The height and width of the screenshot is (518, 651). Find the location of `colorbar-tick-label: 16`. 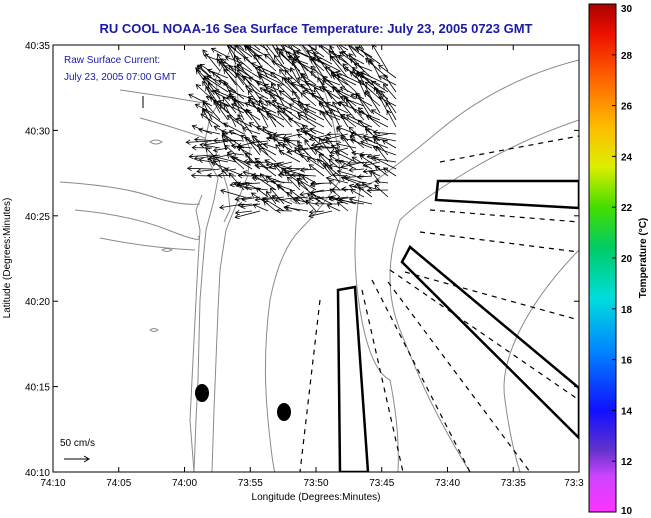

colorbar-tick-label: 16 is located at coordinates (627, 361).